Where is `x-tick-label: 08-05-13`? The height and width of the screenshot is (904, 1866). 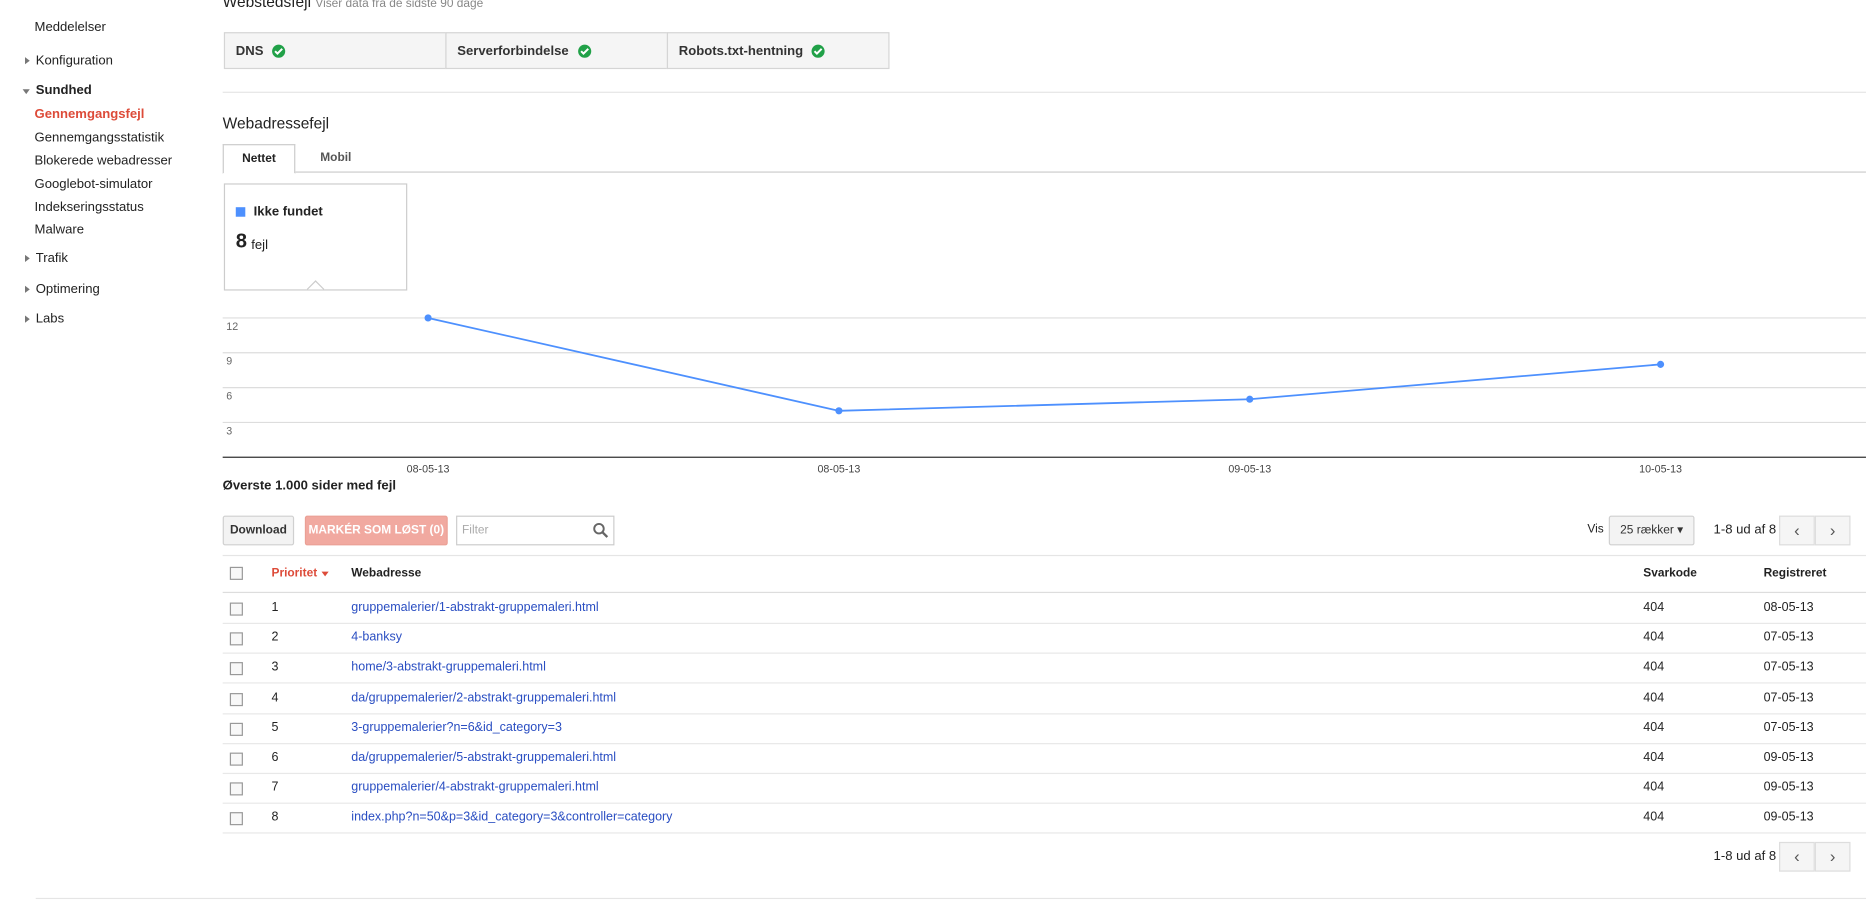 x-tick-label: 08-05-13 is located at coordinates (838, 470).